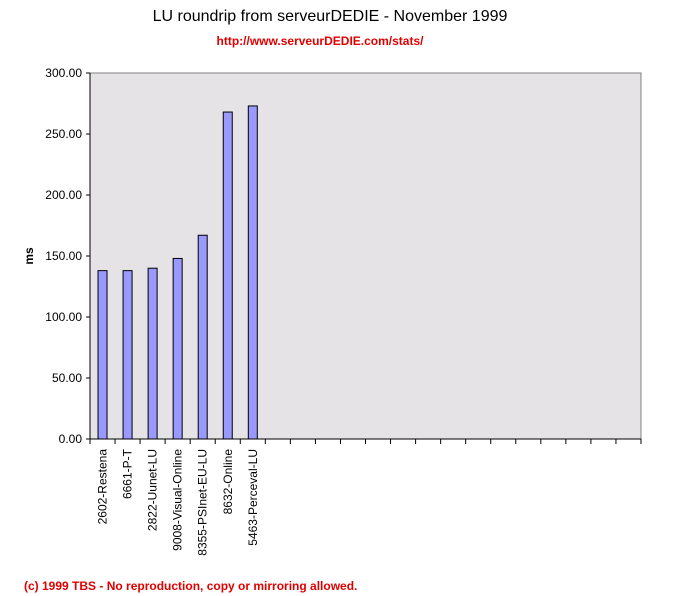 Image resolution: width=674 pixels, height=596 pixels. Describe the element at coordinates (203, 502) in the screenshot. I see `x-category-label: 8355-PSInet-EU-LU` at that location.